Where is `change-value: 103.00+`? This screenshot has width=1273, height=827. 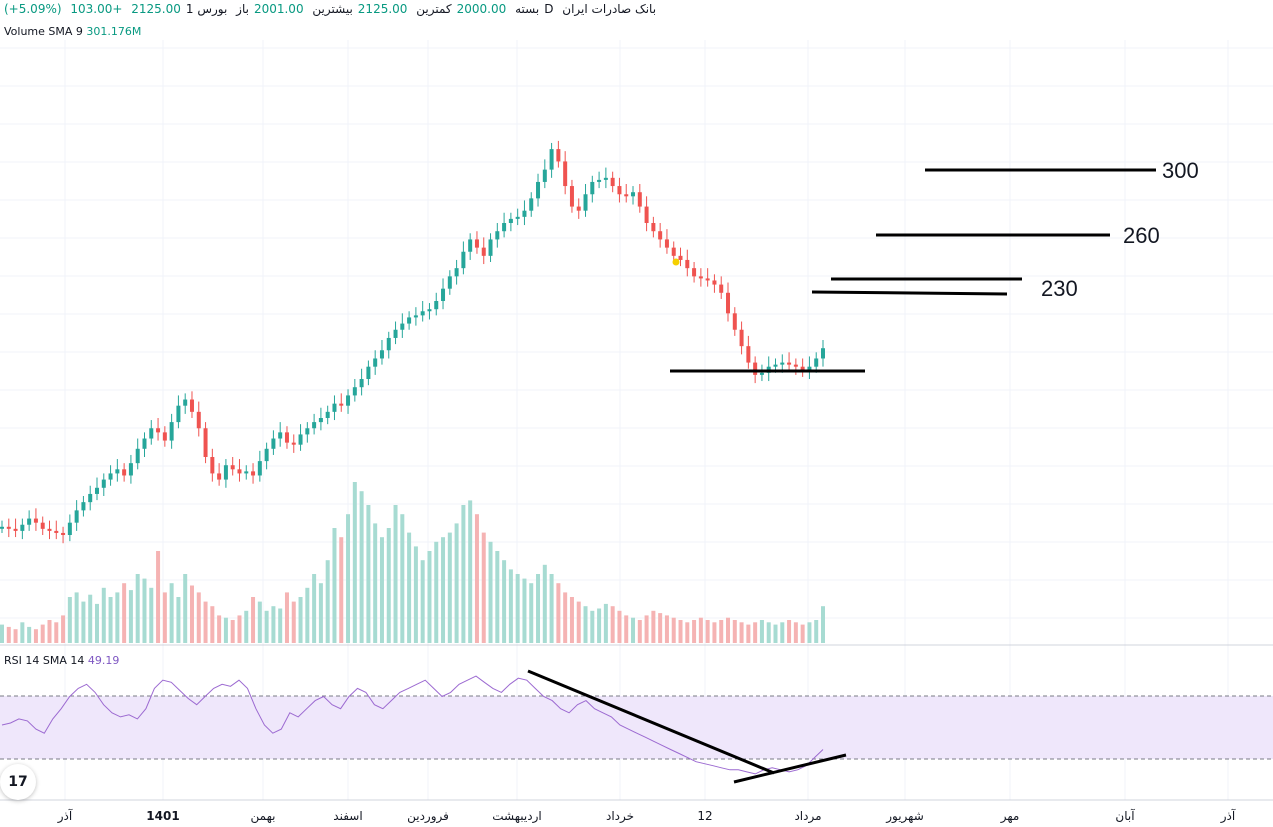 change-value: 103.00+ is located at coordinates (96, 9).